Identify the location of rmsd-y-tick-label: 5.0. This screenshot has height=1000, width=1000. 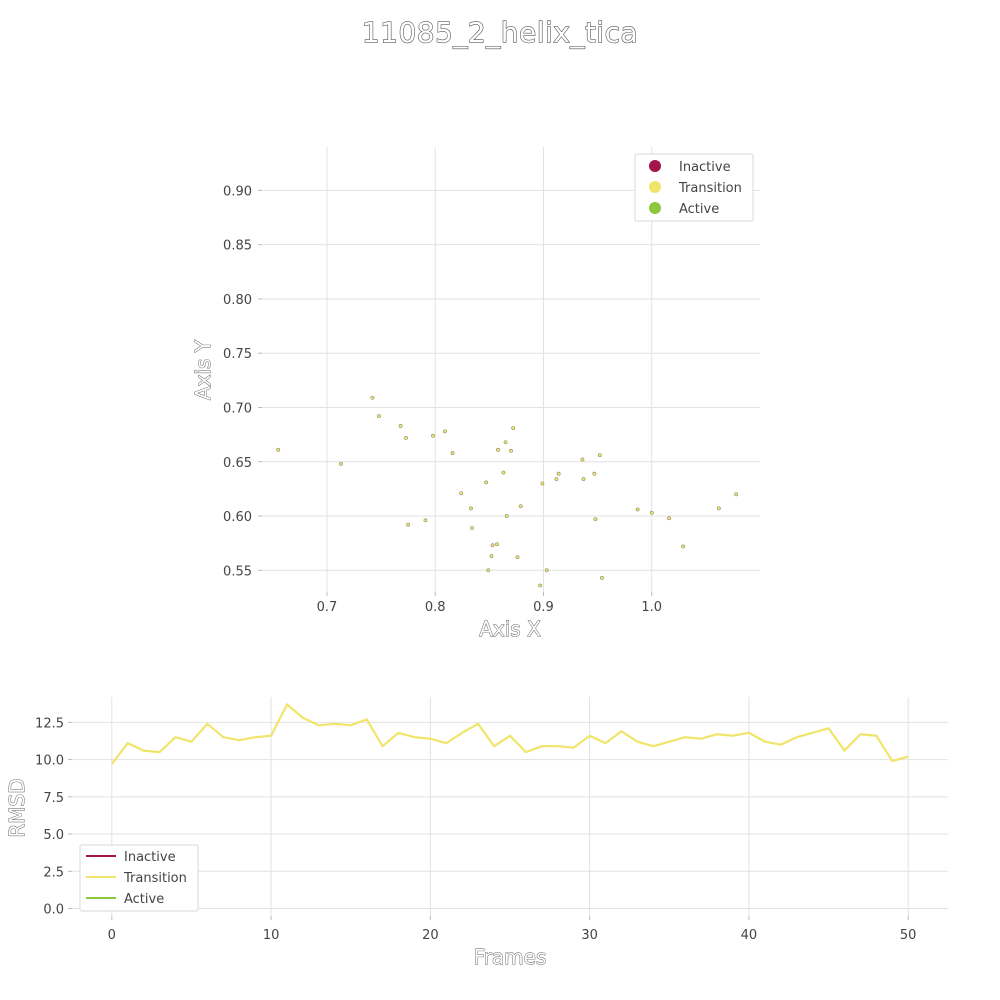
(53, 835).